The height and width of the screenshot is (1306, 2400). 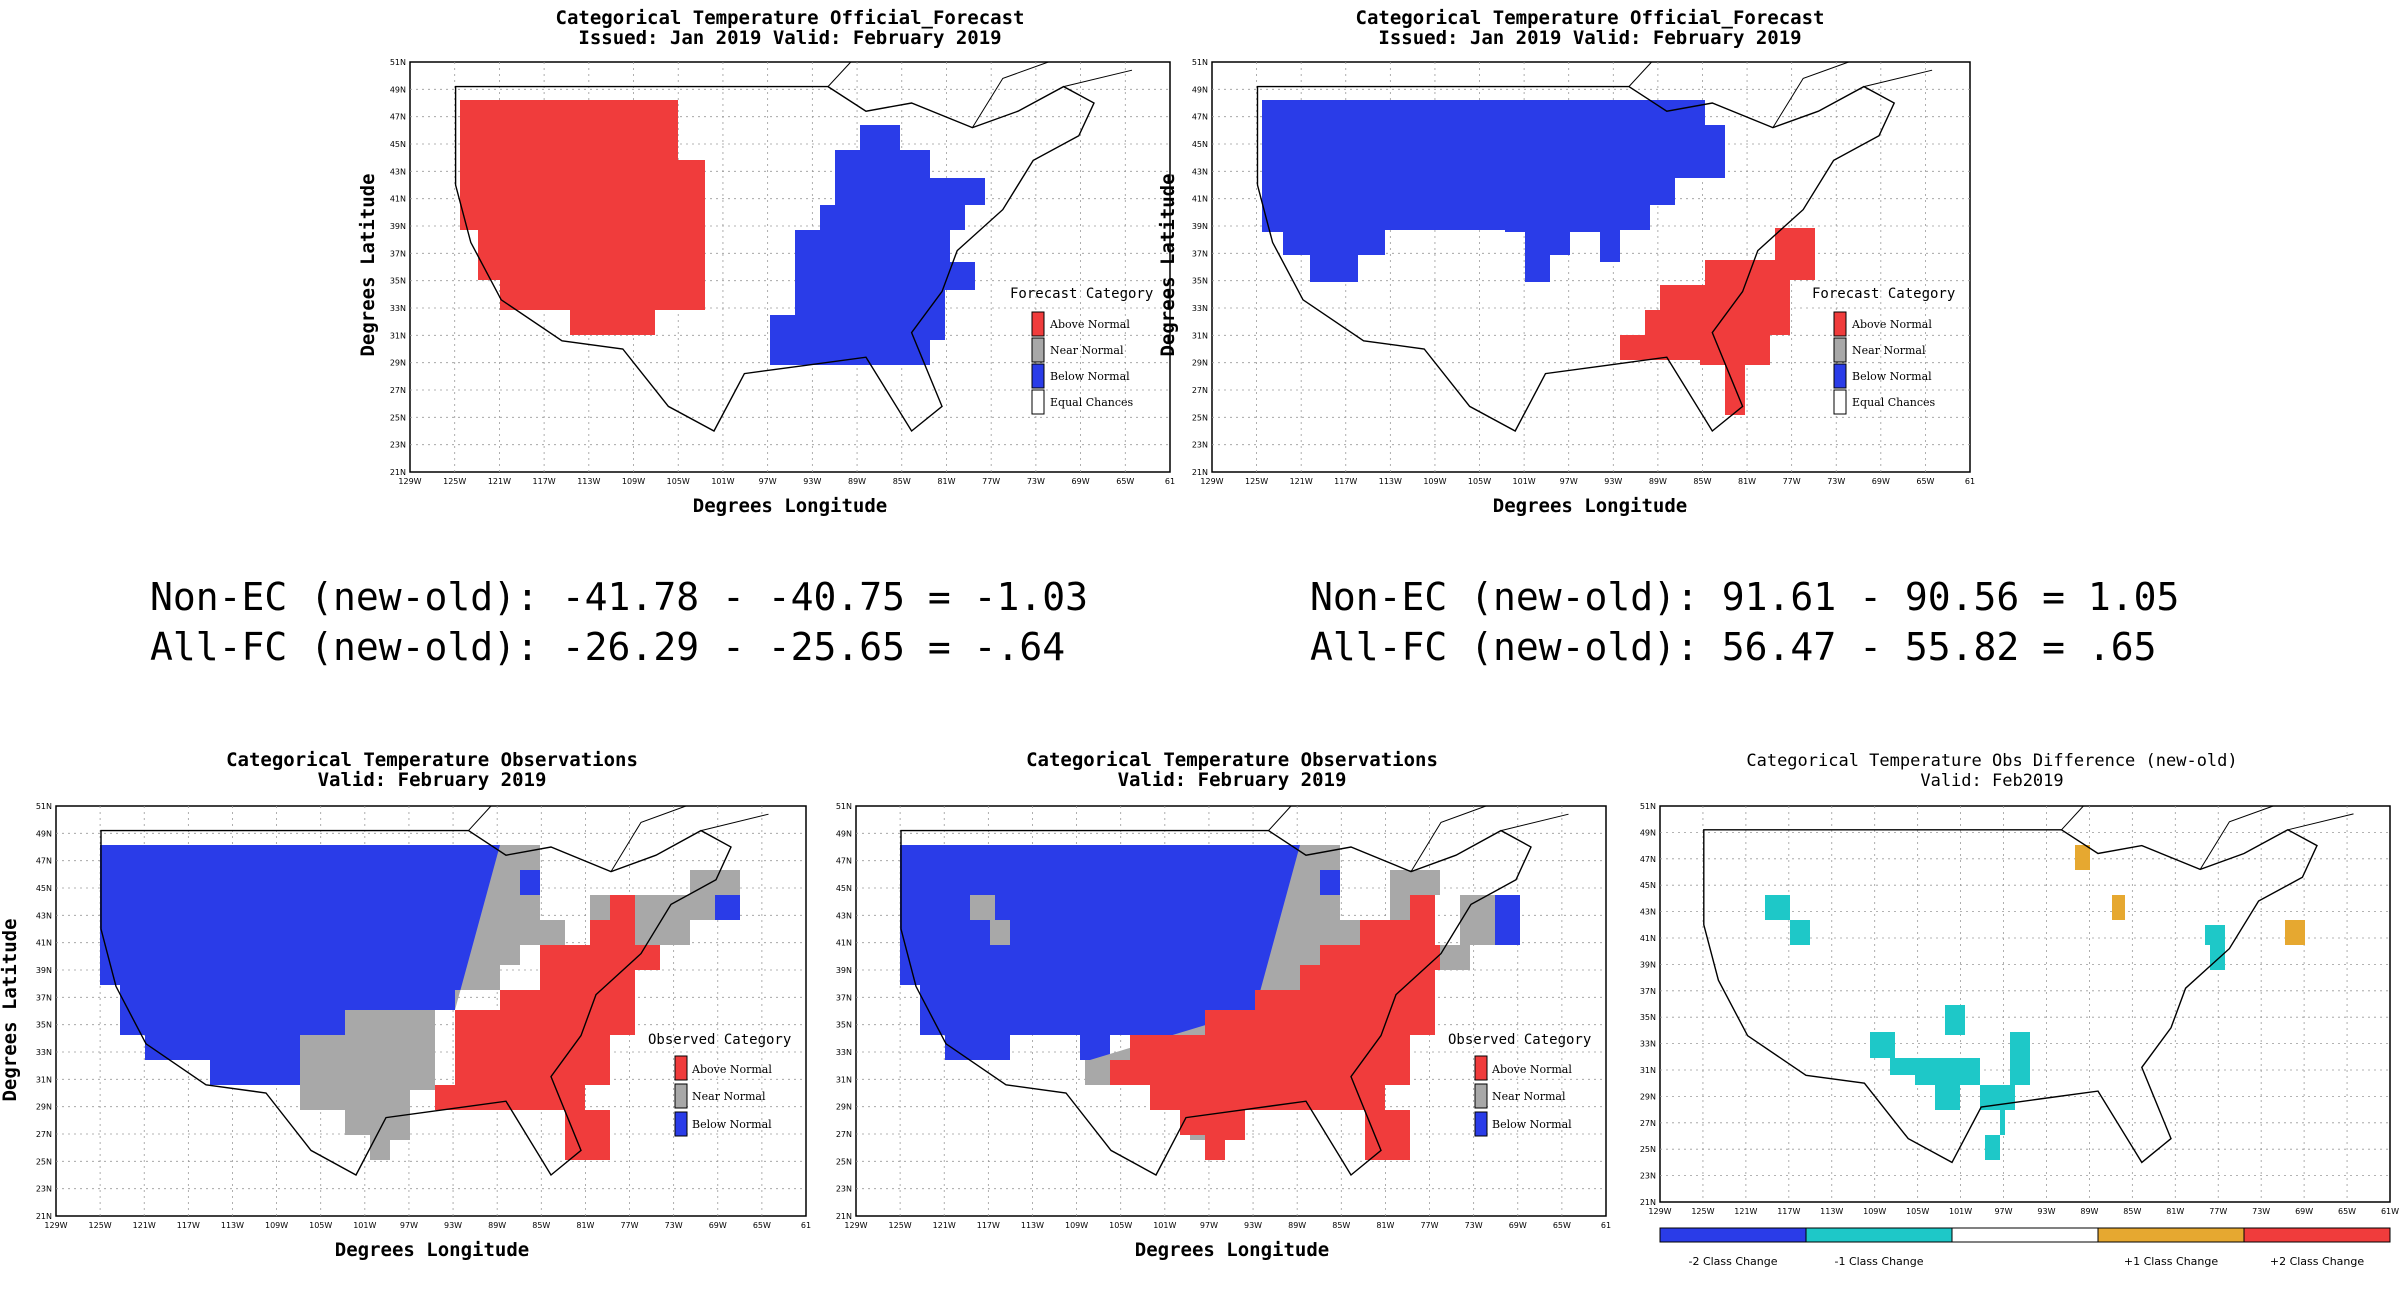 I want to click on lat-tick-label: 39N, so click(x=844, y=970).